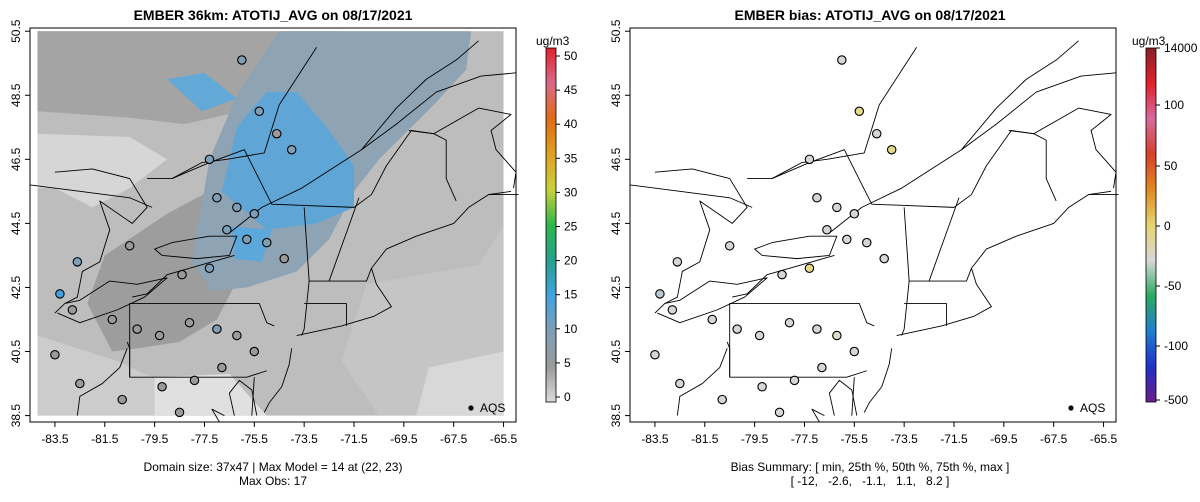  Describe the element at coordinates (855, 439) in the screenshot. I see `x-tick-label: -75.5` at that location.